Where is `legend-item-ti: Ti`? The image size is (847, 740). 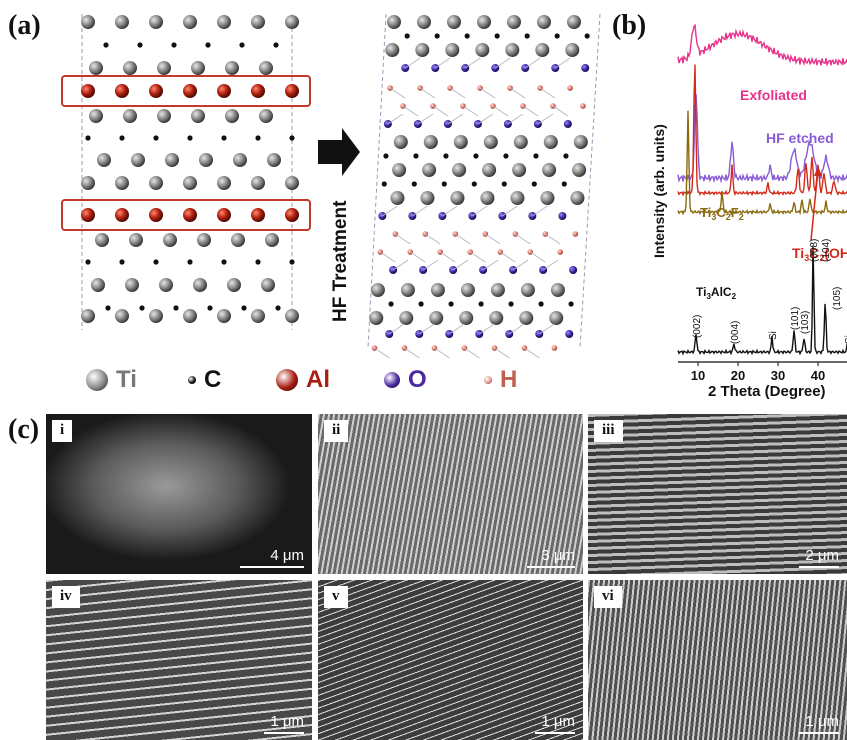
legend-item-ti: Ti is located at coordinates (111, 380).